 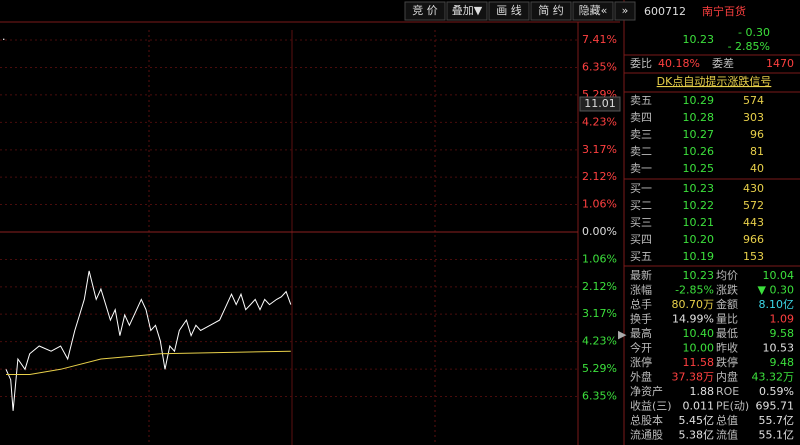 What do you see at coordinates (599, 39) in the screenshot?
I see `y-tick-label: 7.41%` at bounding box center [599, 39].